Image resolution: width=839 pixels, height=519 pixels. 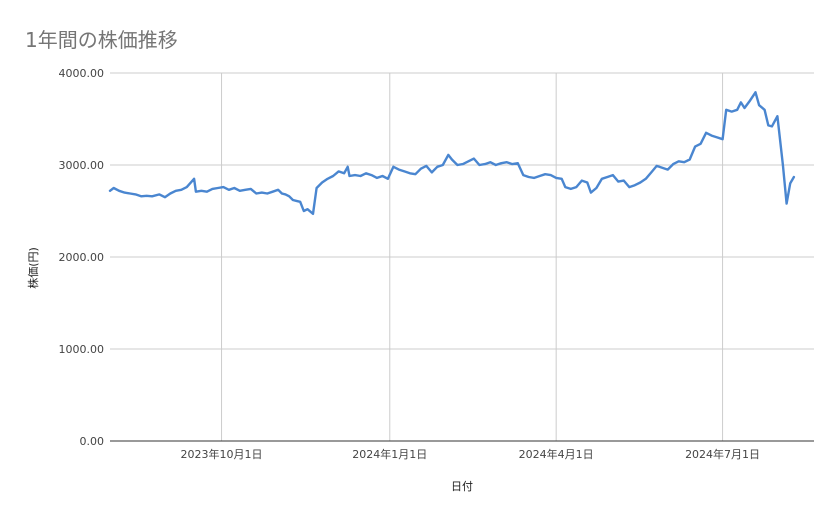 What do you see at coordinates (556, 454) in the screenshot?
I see `x-tick-label: 2024年4月1日` at bounding box center [556, 454].